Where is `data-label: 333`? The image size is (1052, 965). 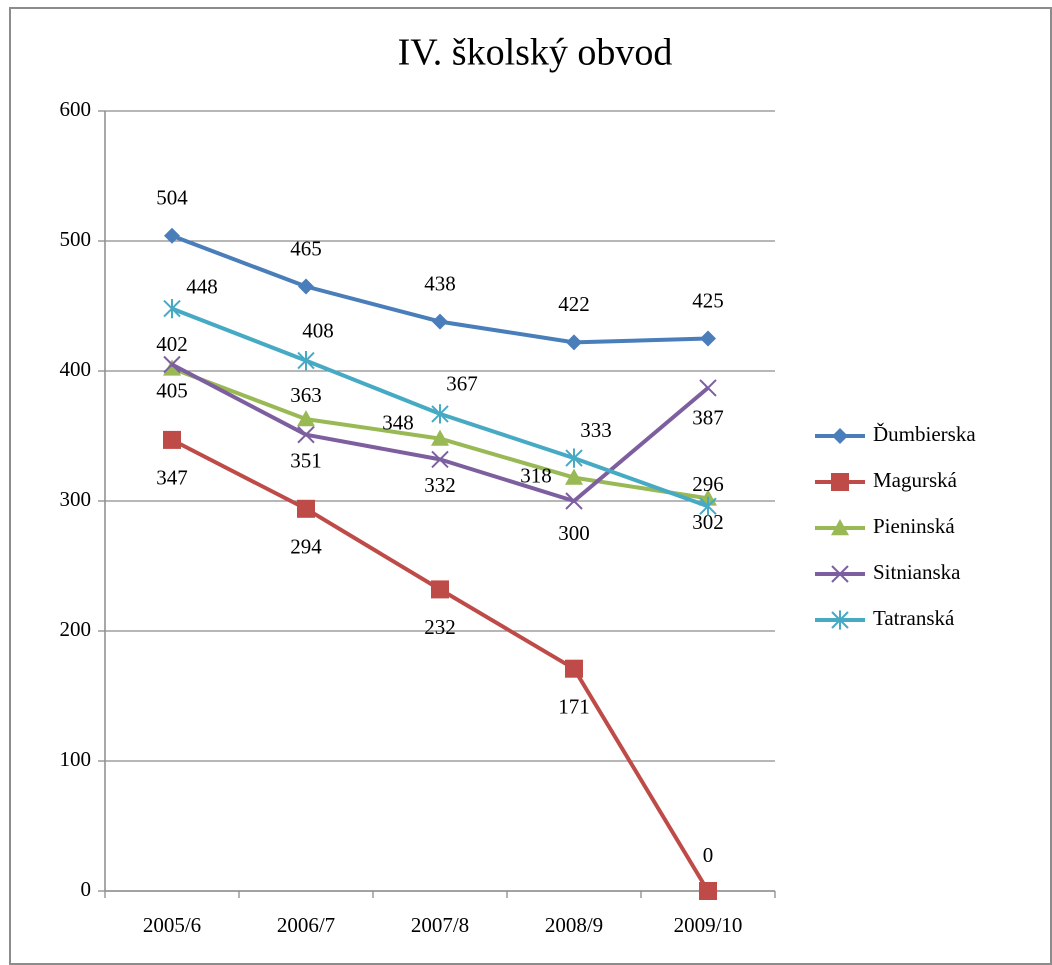
data-label: 333 is located at coordinates (596, 430).